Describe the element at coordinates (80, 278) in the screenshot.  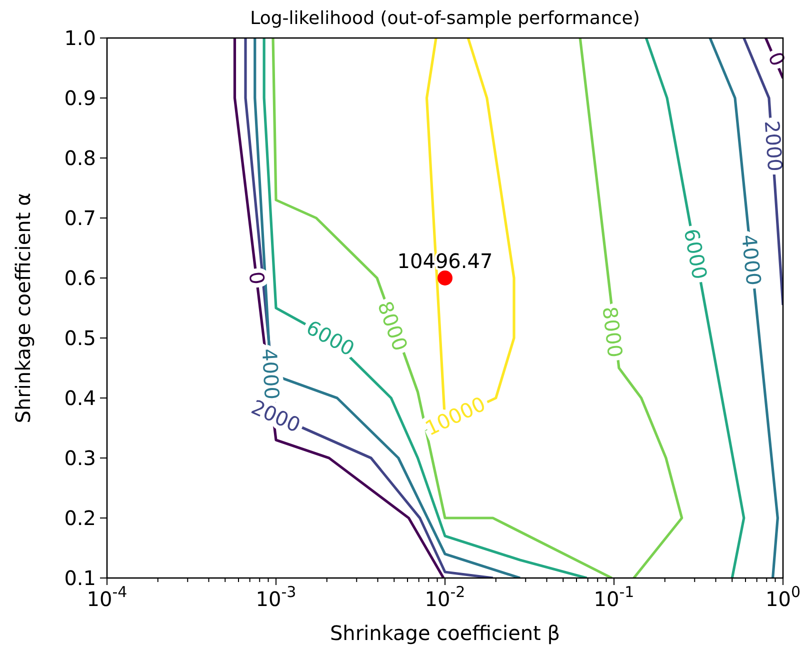
I see `y-tick-label: 0.6` at that location.